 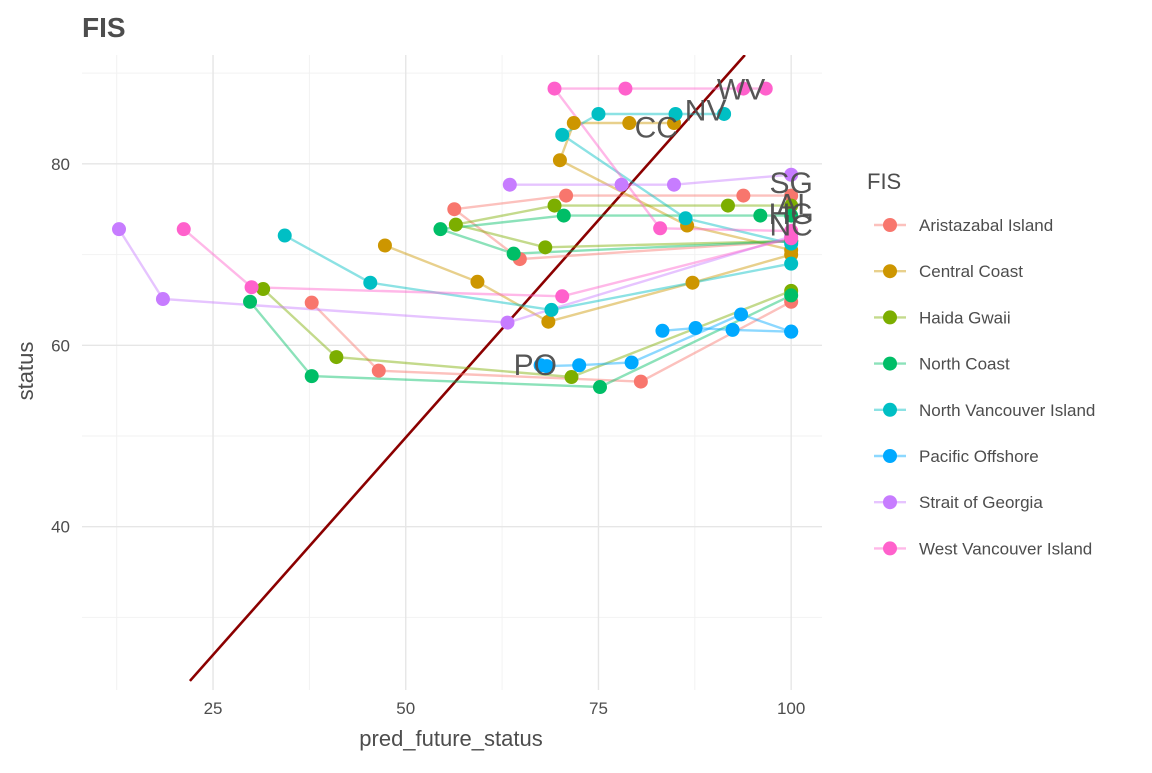 I want to click on series-end-label: NV, so click(x=706, y=110).